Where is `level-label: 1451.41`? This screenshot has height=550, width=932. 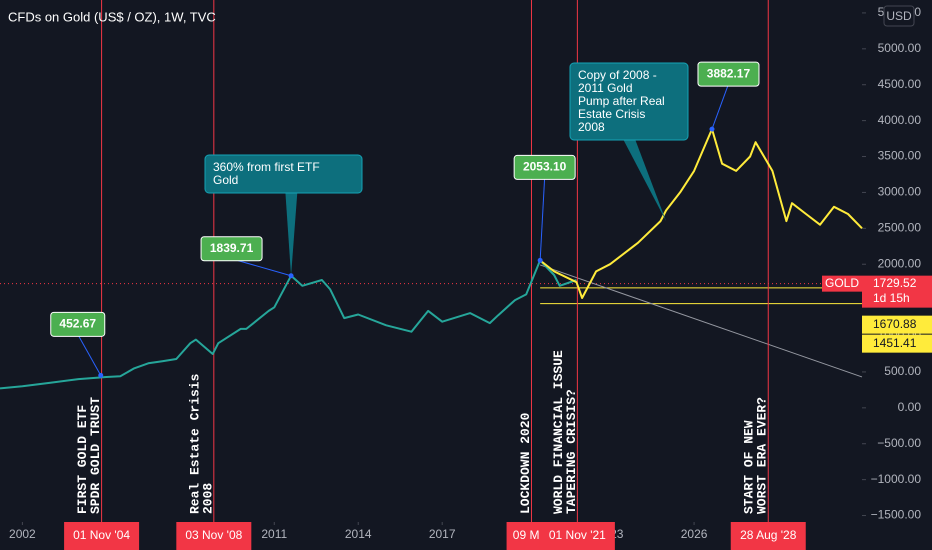
level-label: 1451.41 is located at coordinates (895, 343).